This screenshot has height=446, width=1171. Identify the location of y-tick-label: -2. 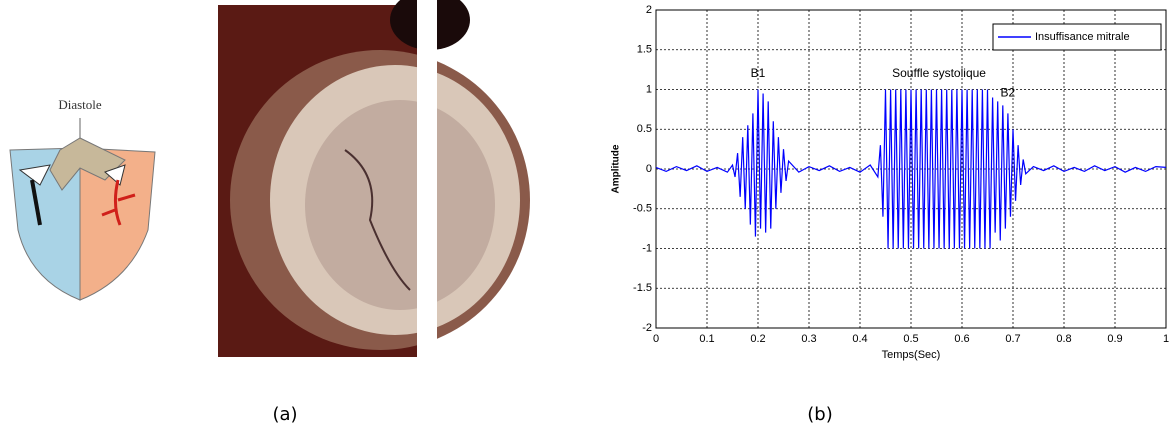
(647, 328).